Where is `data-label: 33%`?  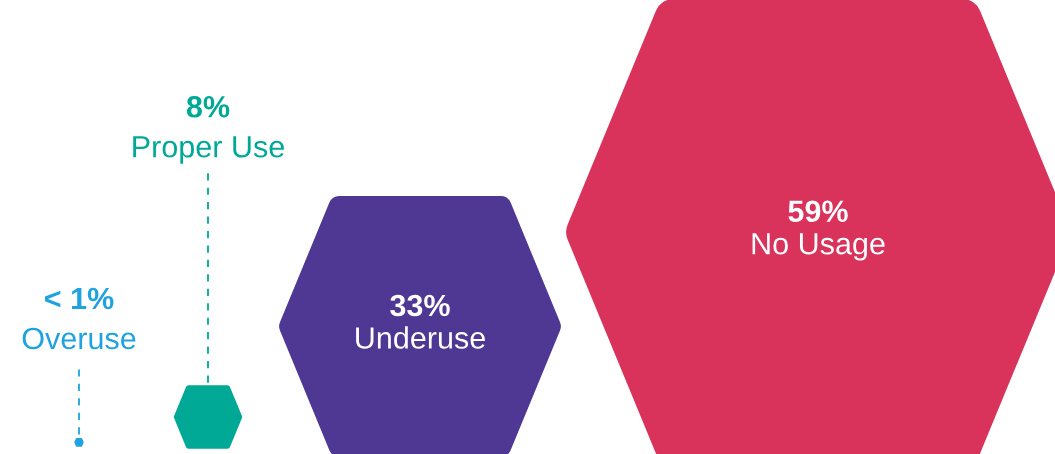
data-label: 33% is located at coordinates (420, 305).